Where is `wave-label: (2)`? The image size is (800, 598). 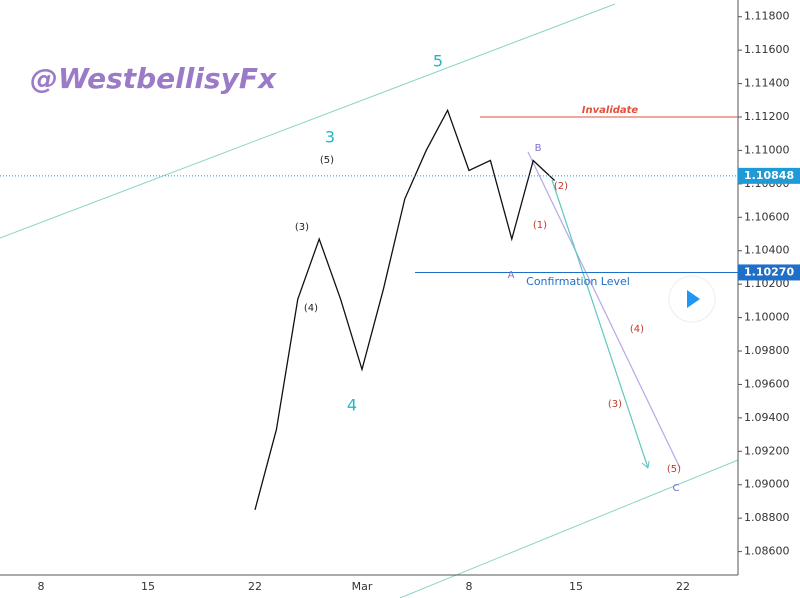 wave-label: (2) is located at coordinates (561, 186).